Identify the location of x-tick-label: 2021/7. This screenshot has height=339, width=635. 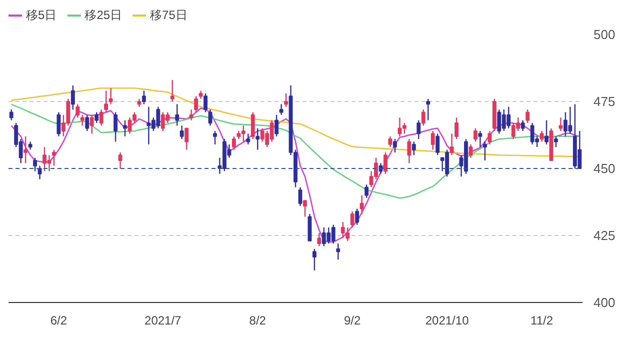
(163, 321).